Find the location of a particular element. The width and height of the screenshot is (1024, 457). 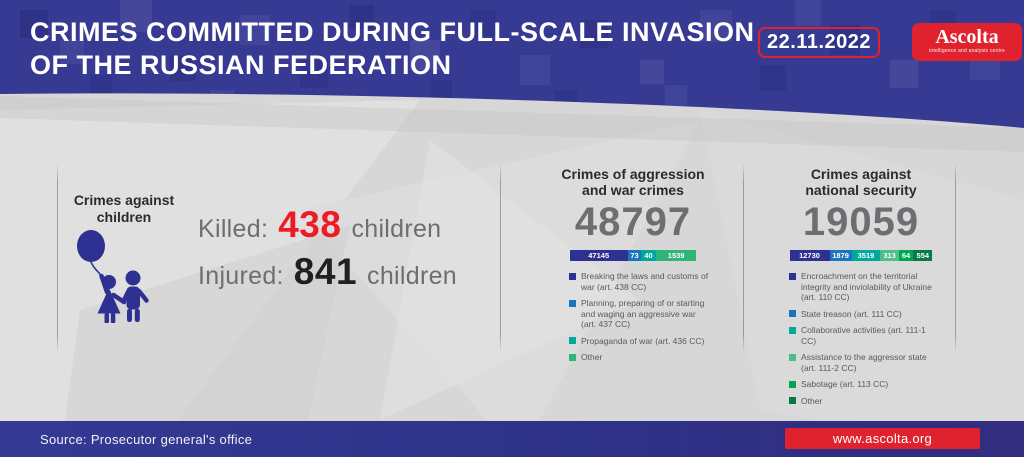

aggression-total: 48797 is located at coordinates (633, 222).